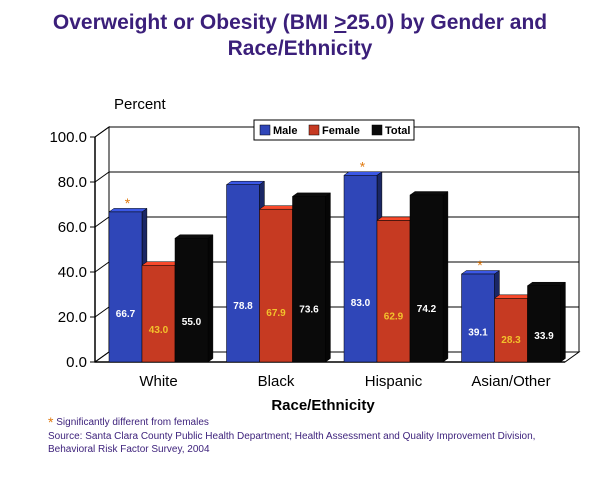 This screenshot has height=498, width=600. Describe the element at coordinates (159, 330) in the screenshot. I see `data-label: 43.0` at that location.